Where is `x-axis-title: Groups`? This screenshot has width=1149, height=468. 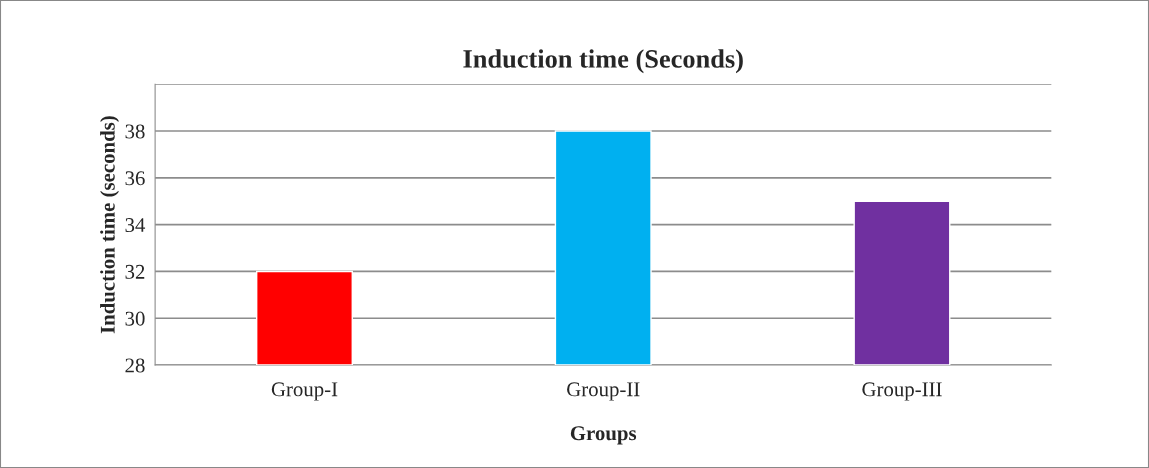 x-axis-title: Groups is located at coordinates (603, 435).